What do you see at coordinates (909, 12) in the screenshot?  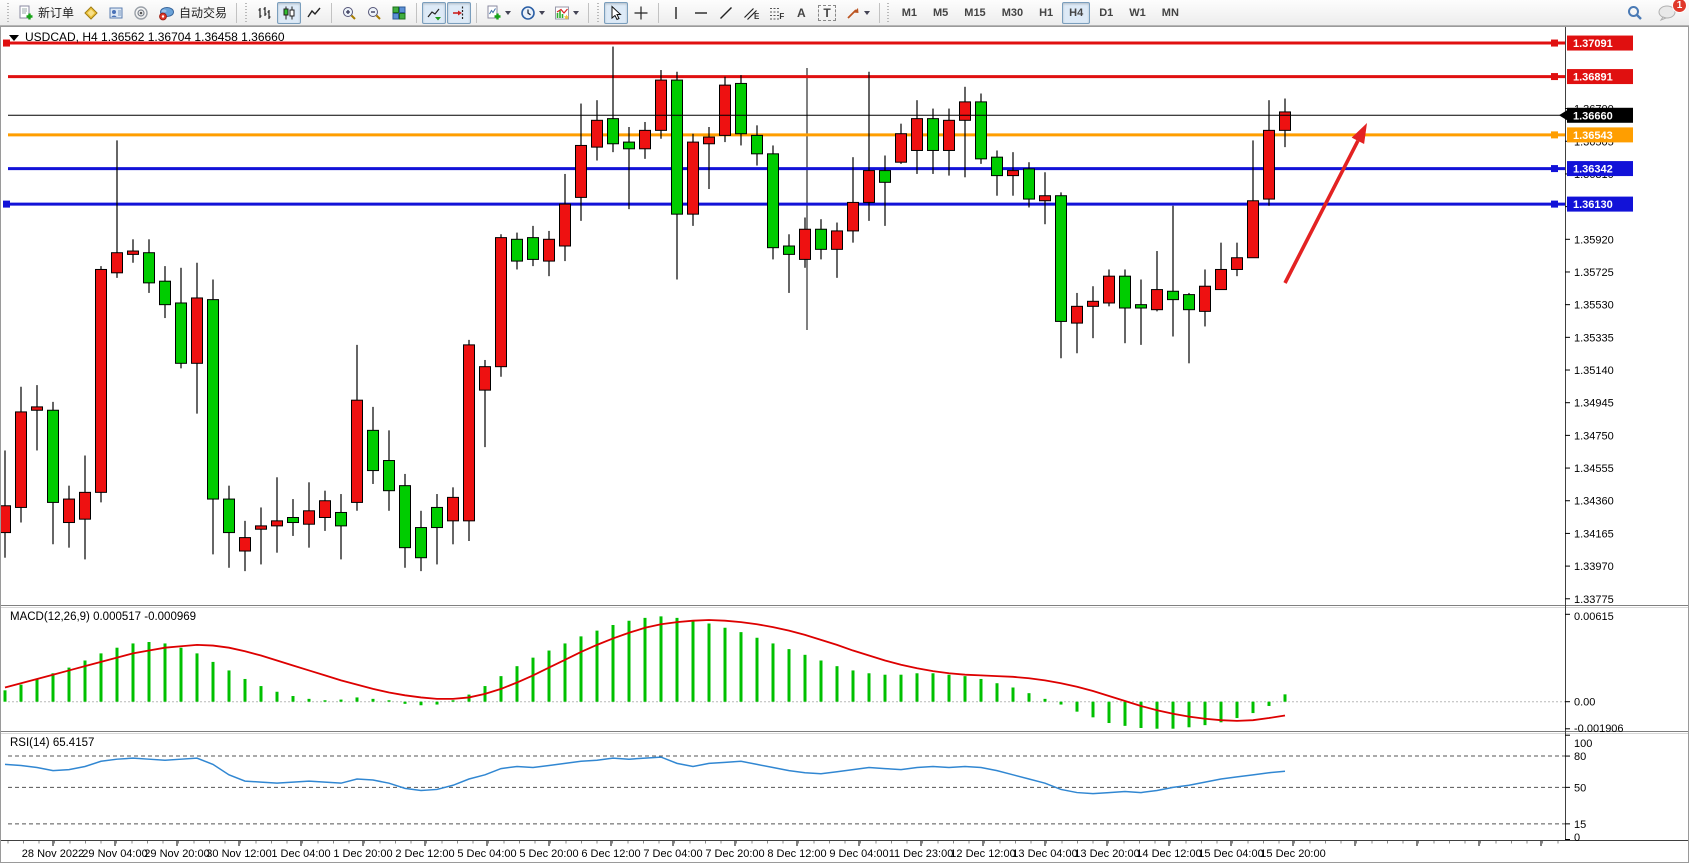 I see `timeframe-button-M1: M1` at bounding box center [909, 12].